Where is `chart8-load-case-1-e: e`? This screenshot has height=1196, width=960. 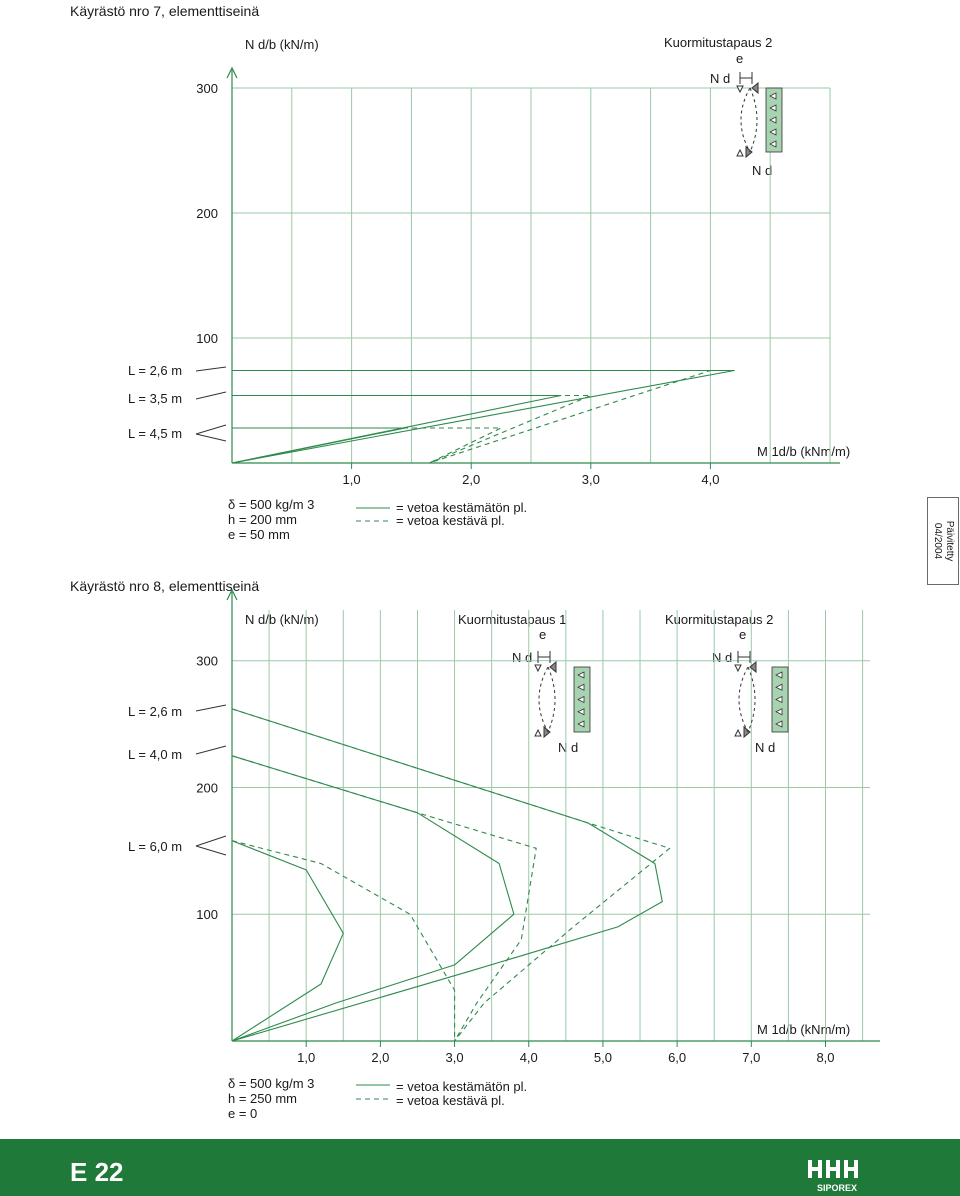
chart8-load-case-1-e: e is located at coordinates (543, 634).